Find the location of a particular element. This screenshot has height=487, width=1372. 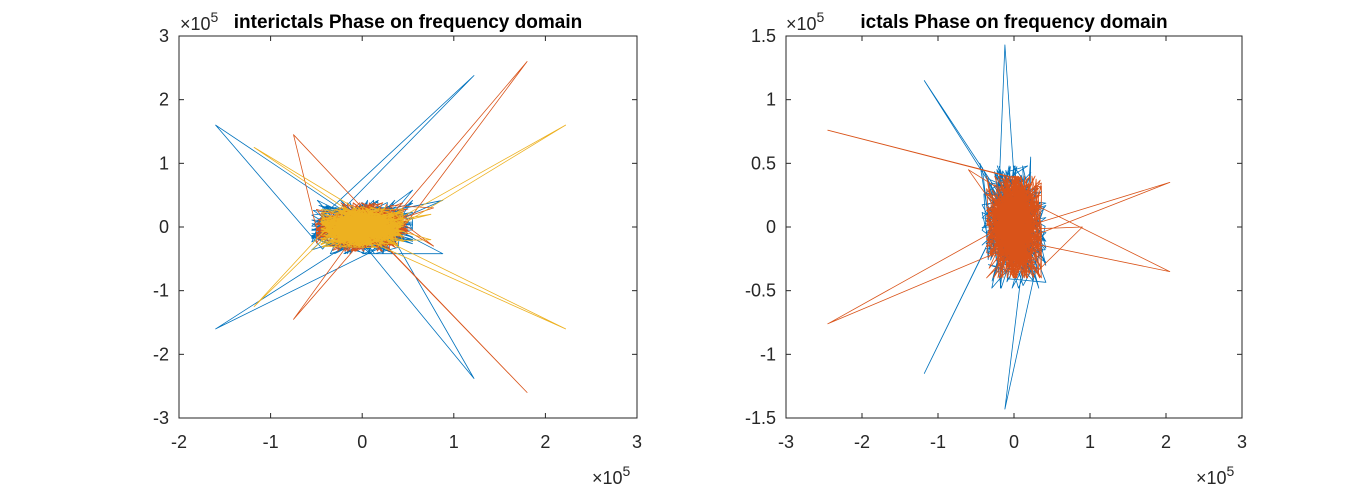

interictals-x-tick-label: 2 is located at coordinates (545, 442).